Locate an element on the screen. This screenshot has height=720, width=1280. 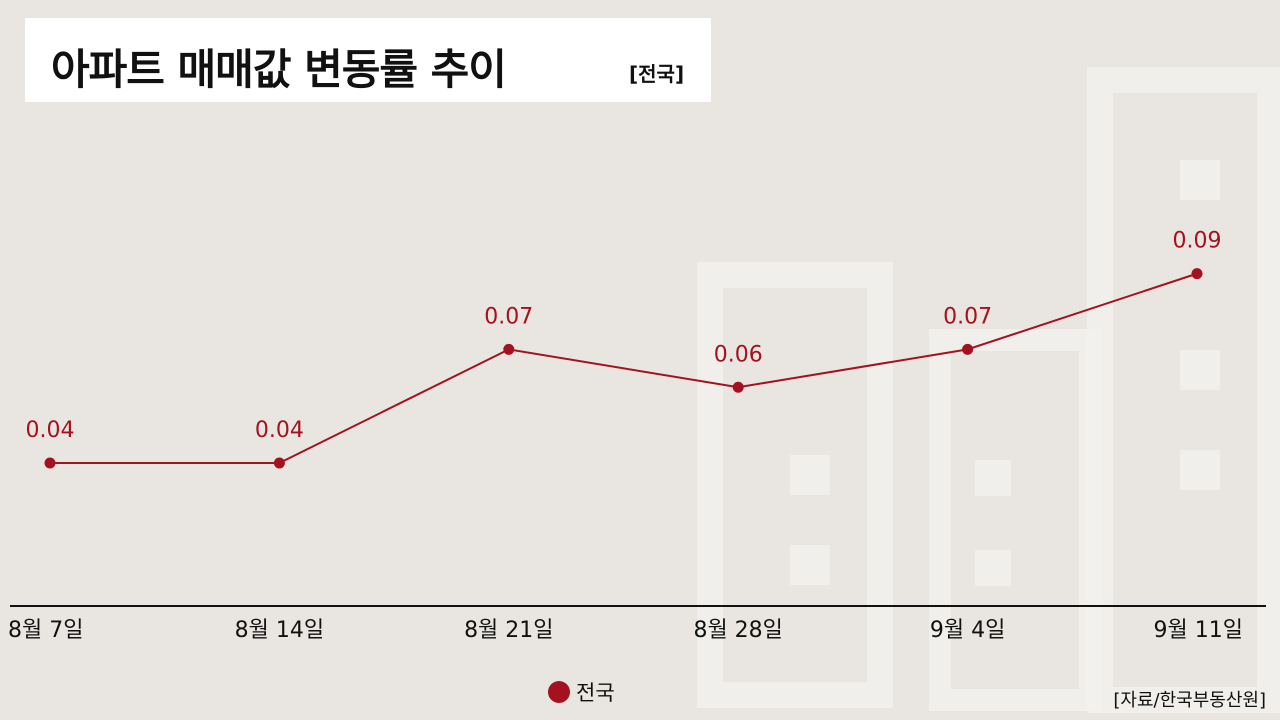
x-tick-label: 8월 21일 is located at coordinates (508, 630).